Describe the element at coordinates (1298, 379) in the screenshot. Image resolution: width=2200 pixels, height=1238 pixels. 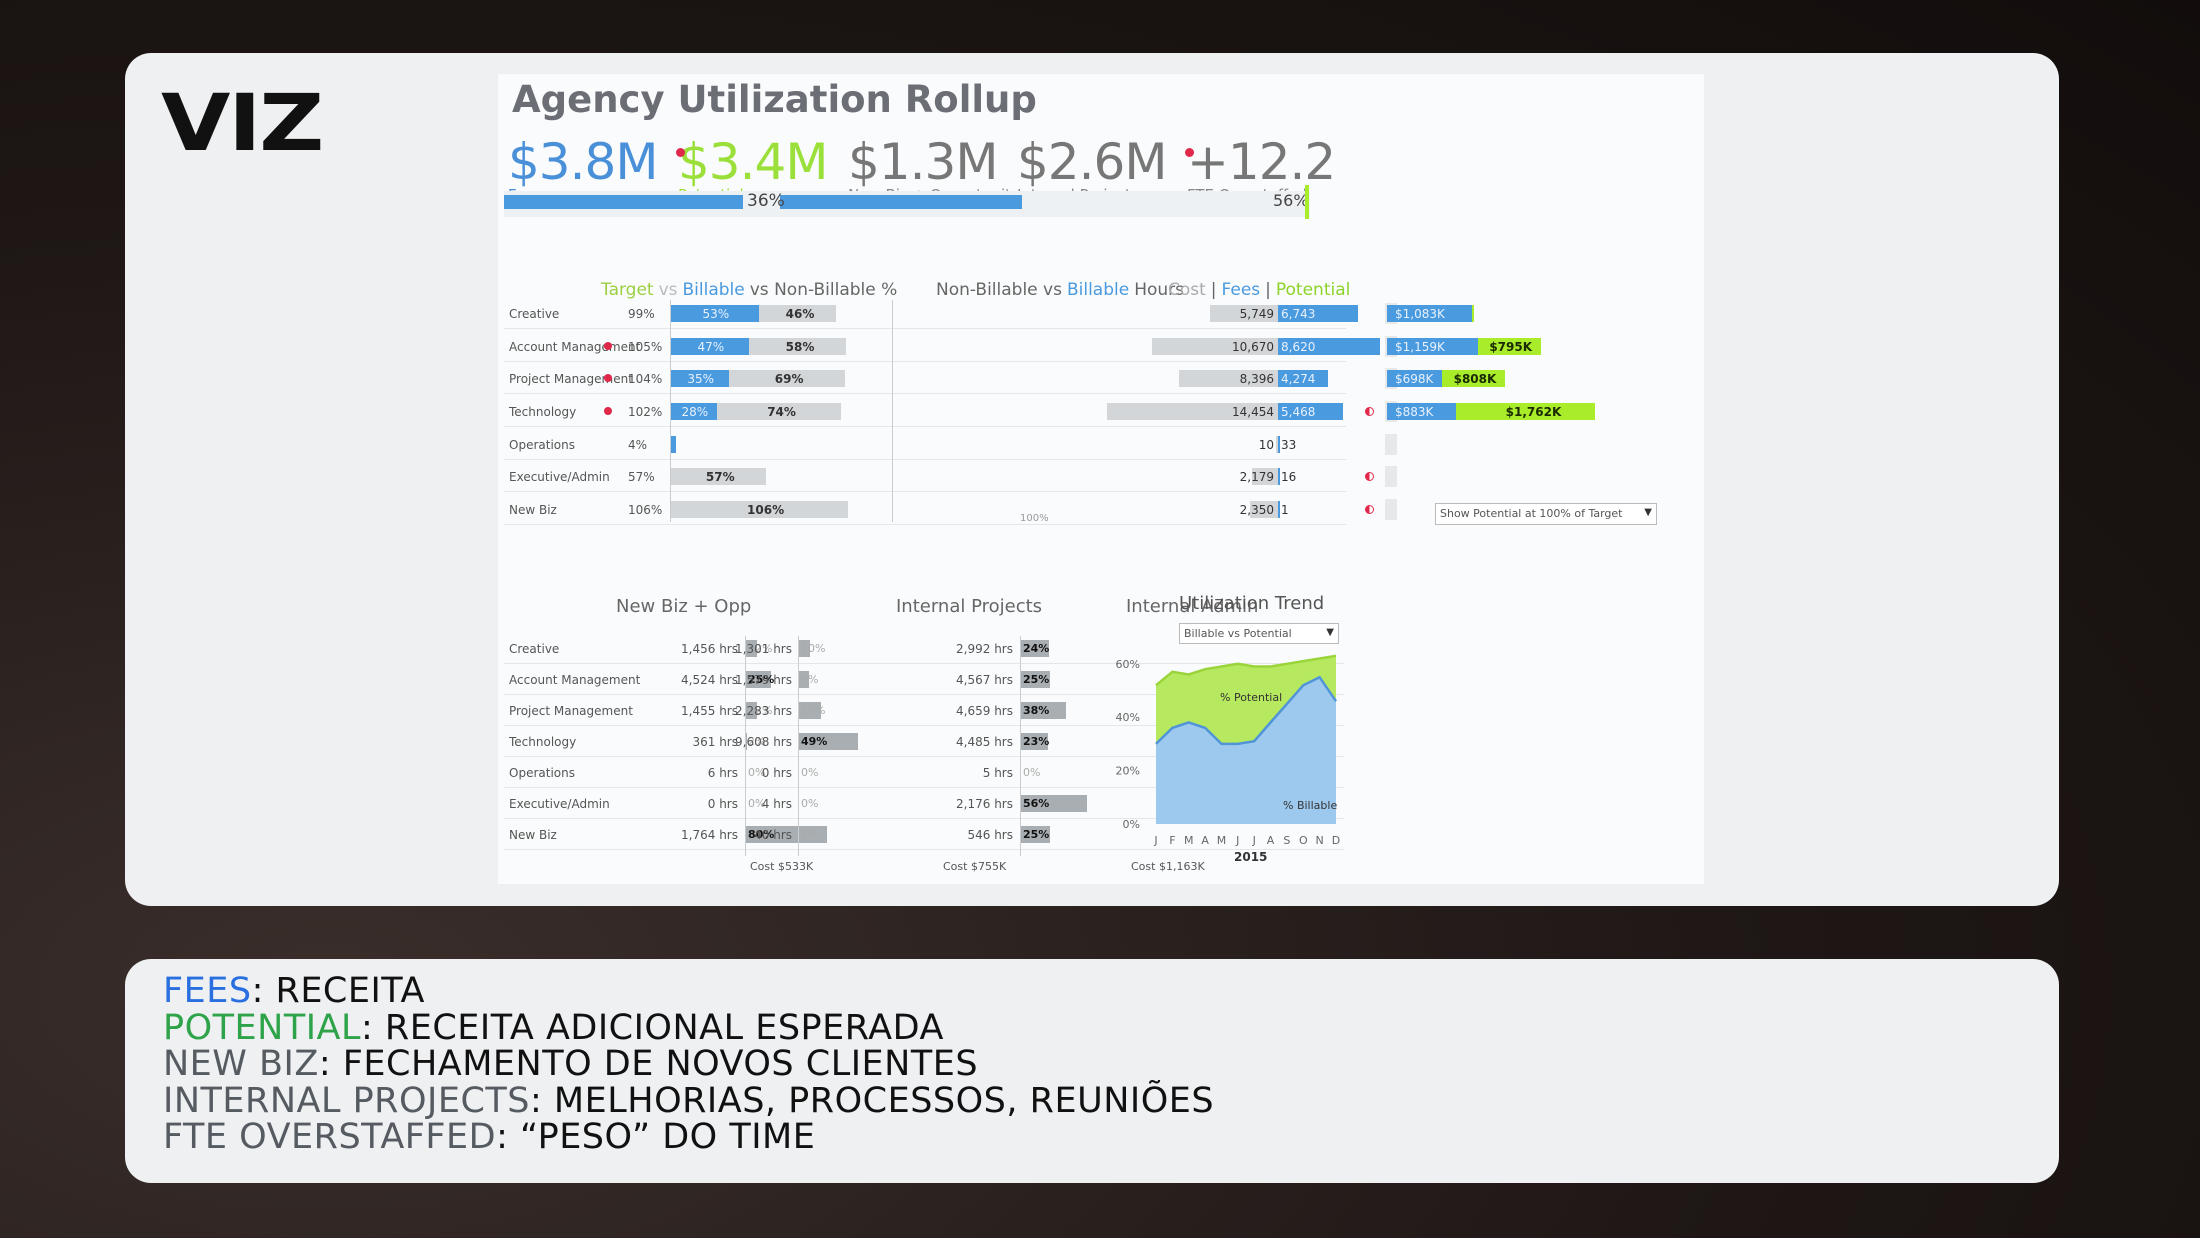
I see `billable-hours-value: 4,274` at that location.